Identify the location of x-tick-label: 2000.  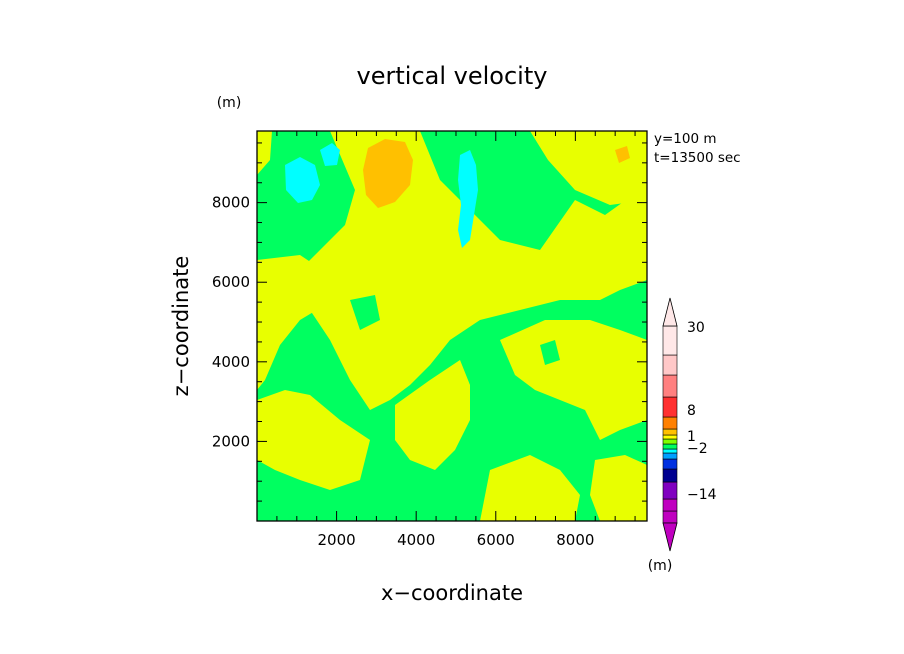
(336, 540).